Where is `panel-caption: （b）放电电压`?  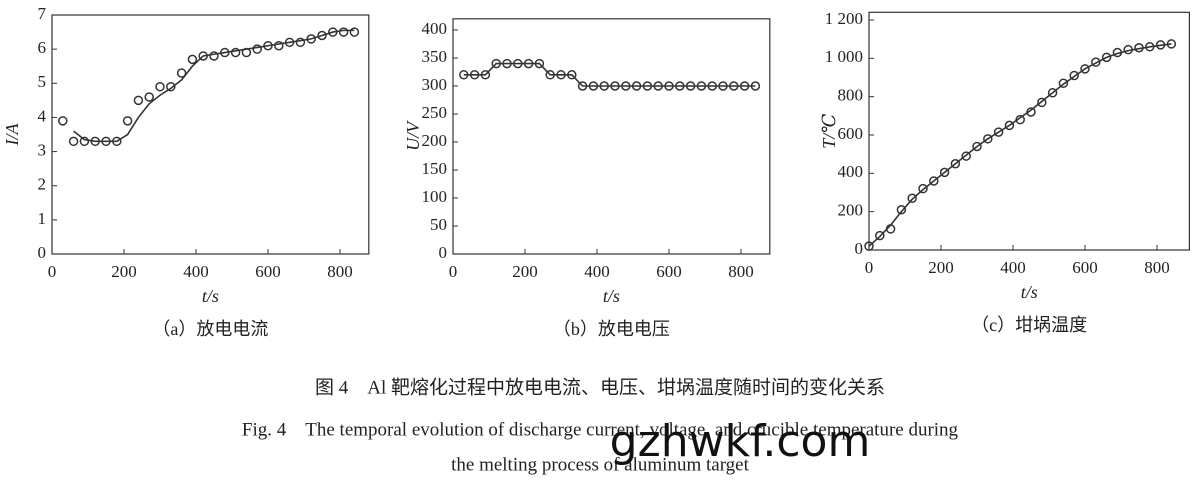 panel-caption: （b）放电电压 is located at coordinates (611, 329).